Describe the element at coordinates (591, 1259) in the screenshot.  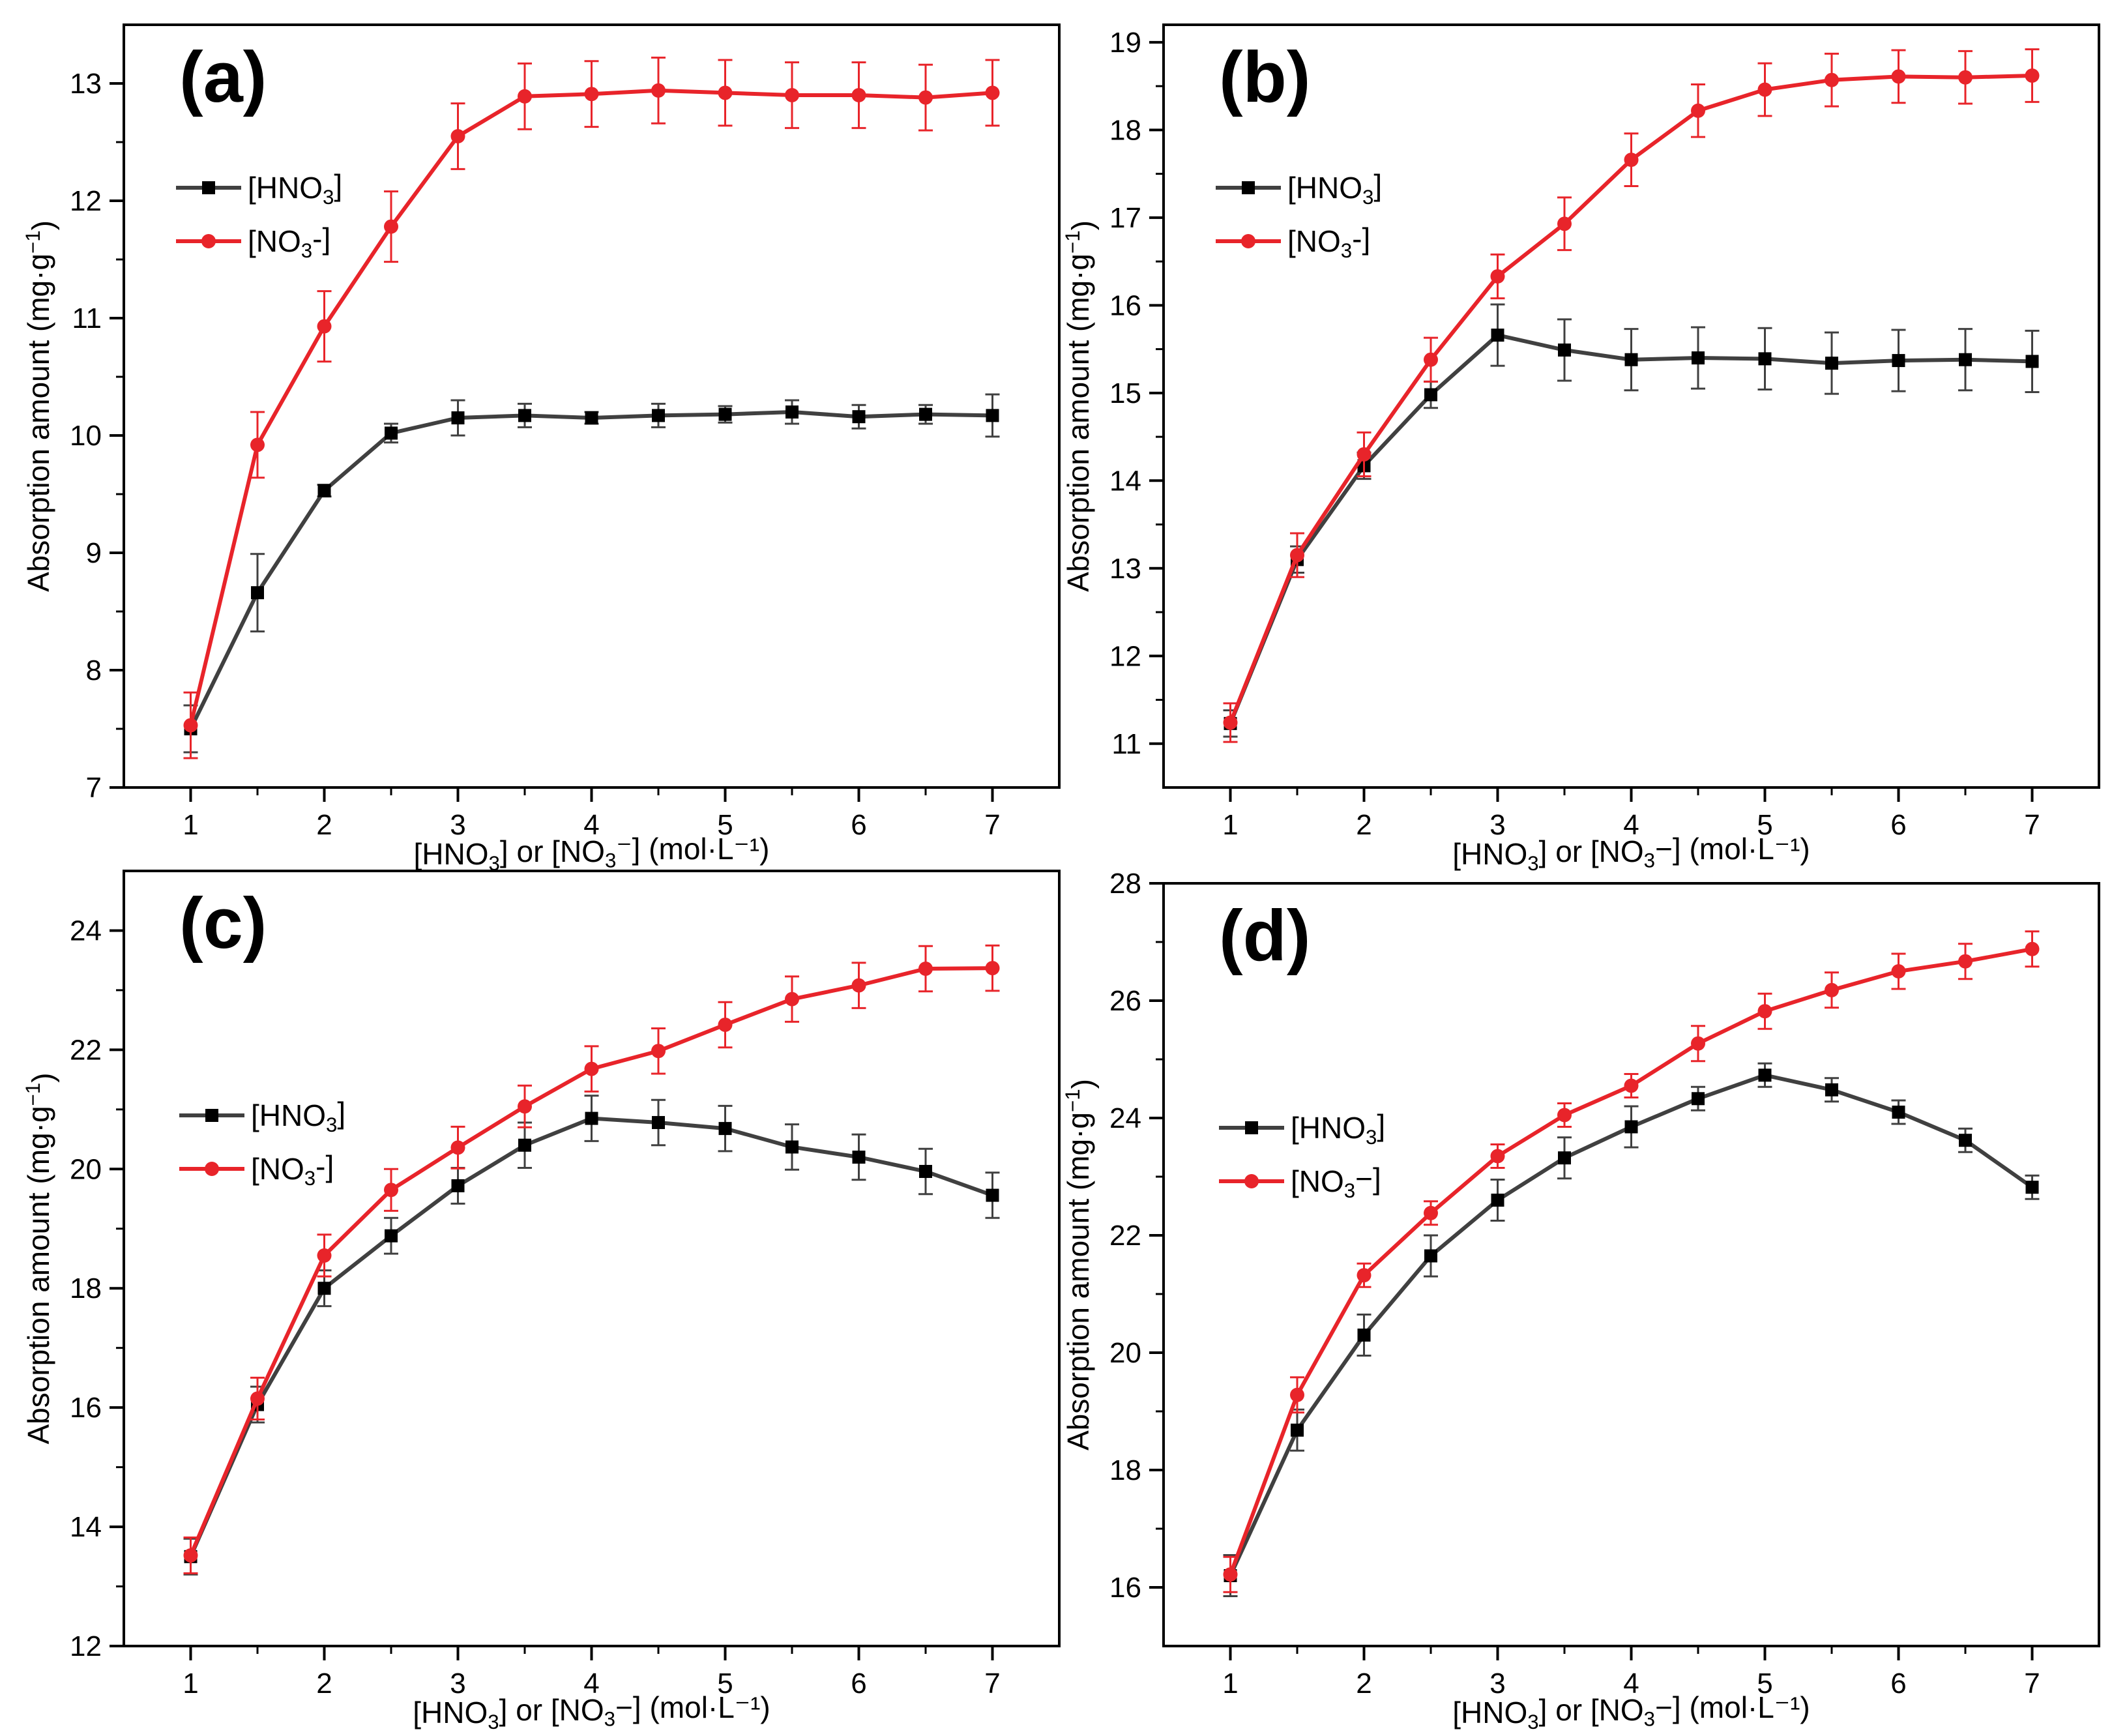
I see `series-no3` at that location.